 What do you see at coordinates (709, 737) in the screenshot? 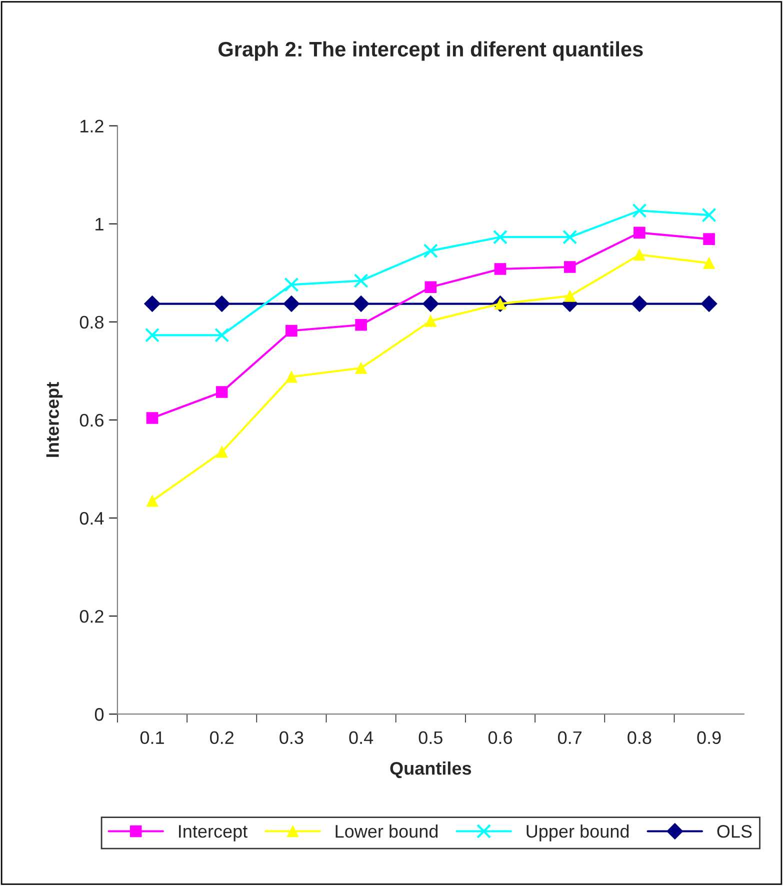
I see `x-tick-label: 0.9` at bounding box center [709, 737].